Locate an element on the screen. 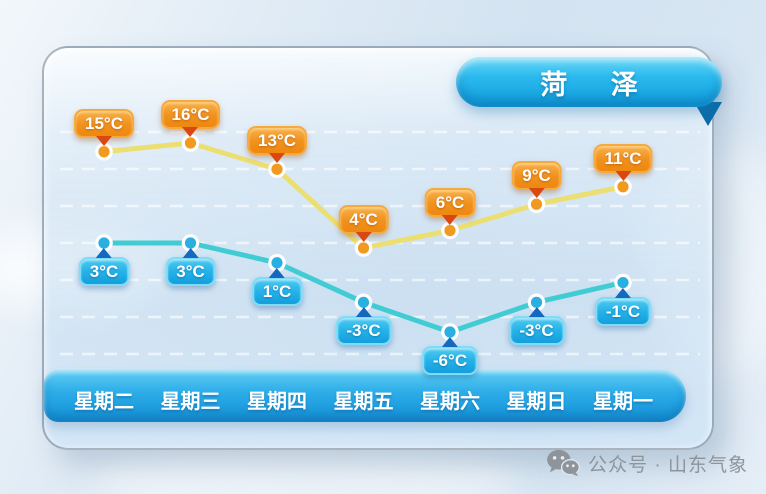  watermark: 公众号 · 山东气象 is located at coordinates (647, 463).